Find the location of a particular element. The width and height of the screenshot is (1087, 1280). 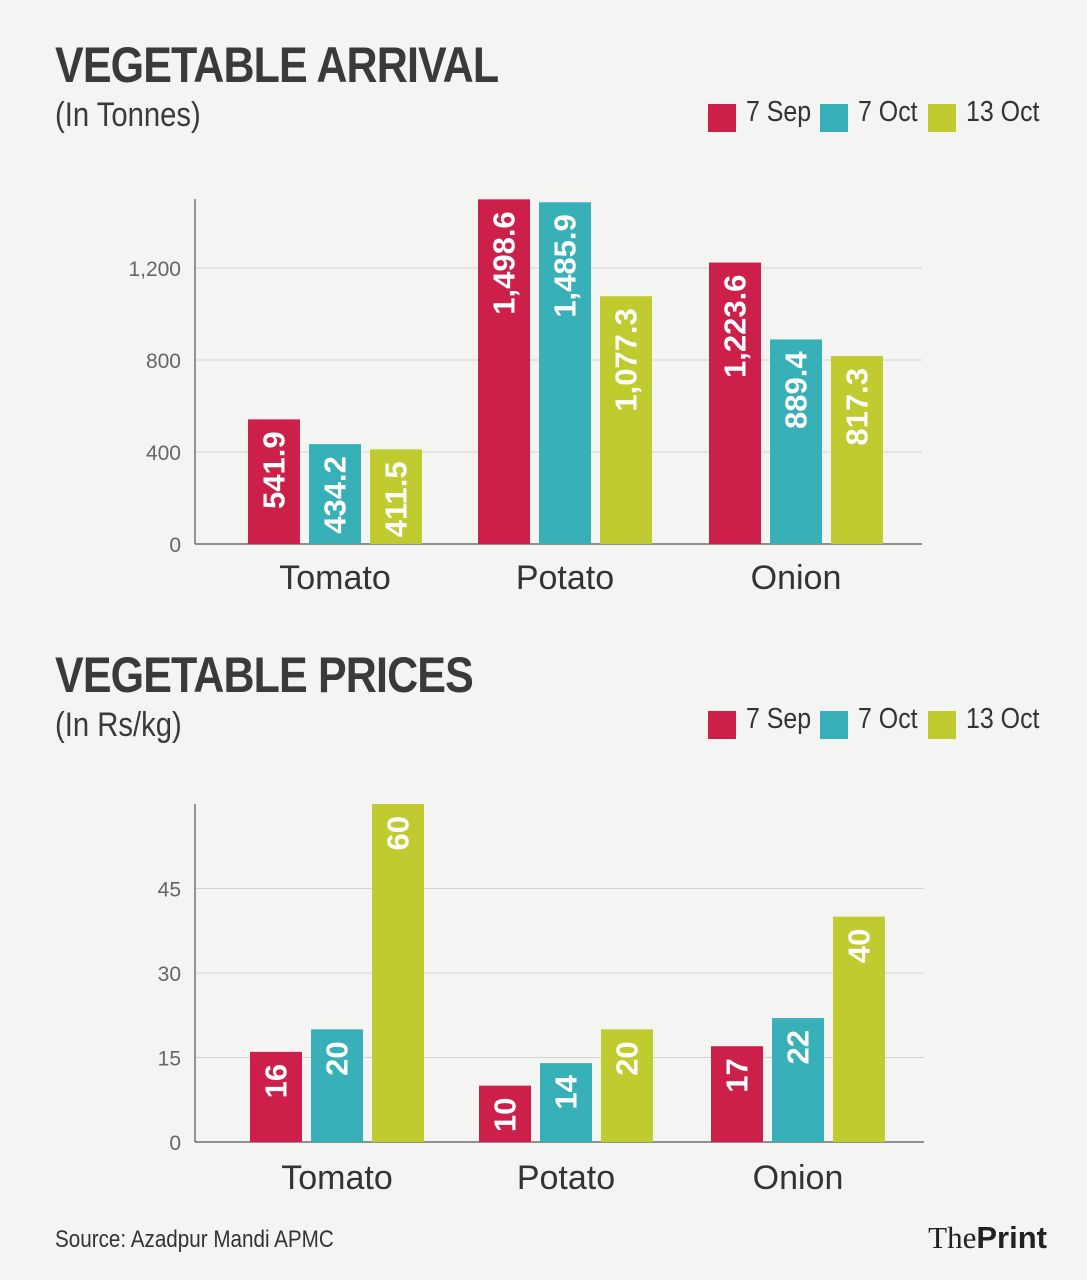

y-tick-label: 15 is located at coordinates (169, 1059).